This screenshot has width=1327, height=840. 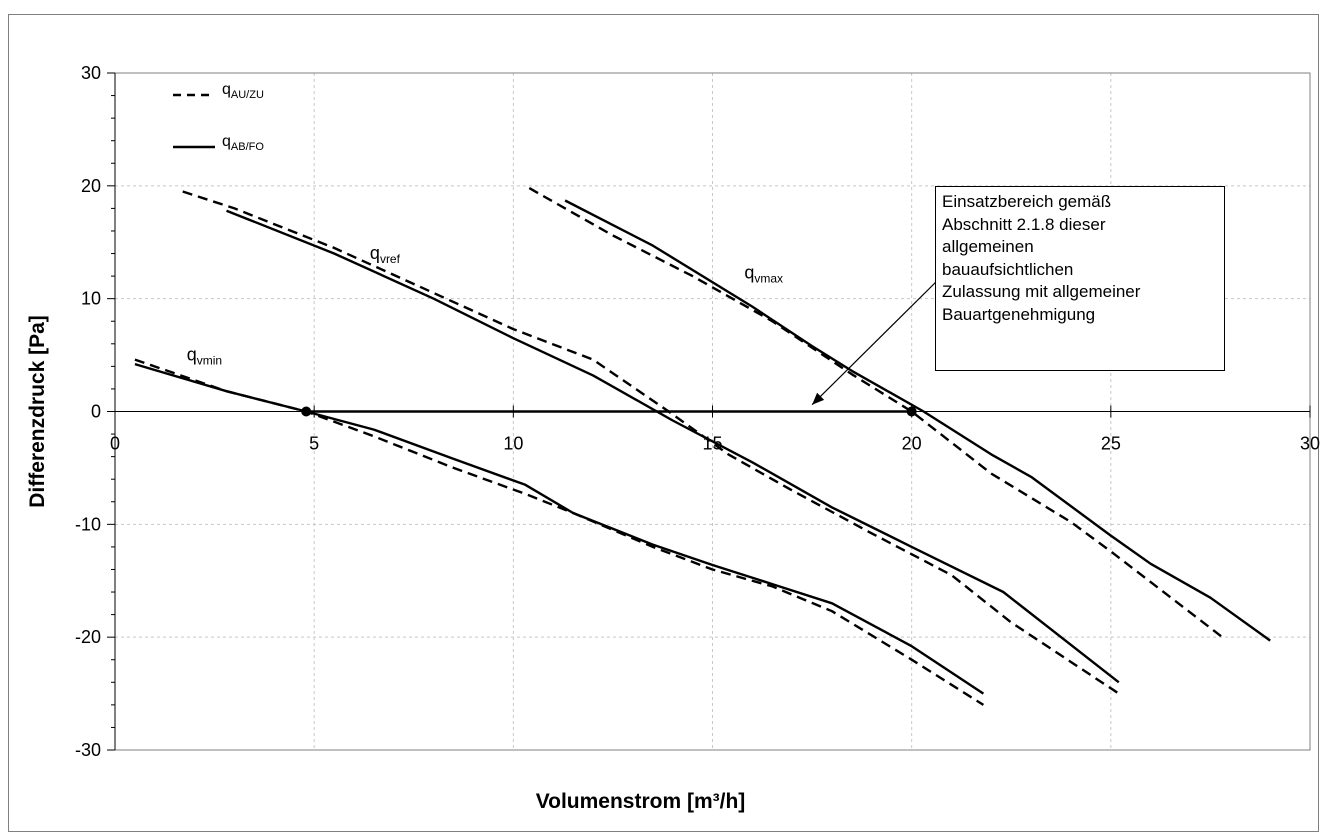 What do you see at coordinates (91, 73) in the screenshot?
I see `y-tick-label: 30` at bounding box center [91, 73].